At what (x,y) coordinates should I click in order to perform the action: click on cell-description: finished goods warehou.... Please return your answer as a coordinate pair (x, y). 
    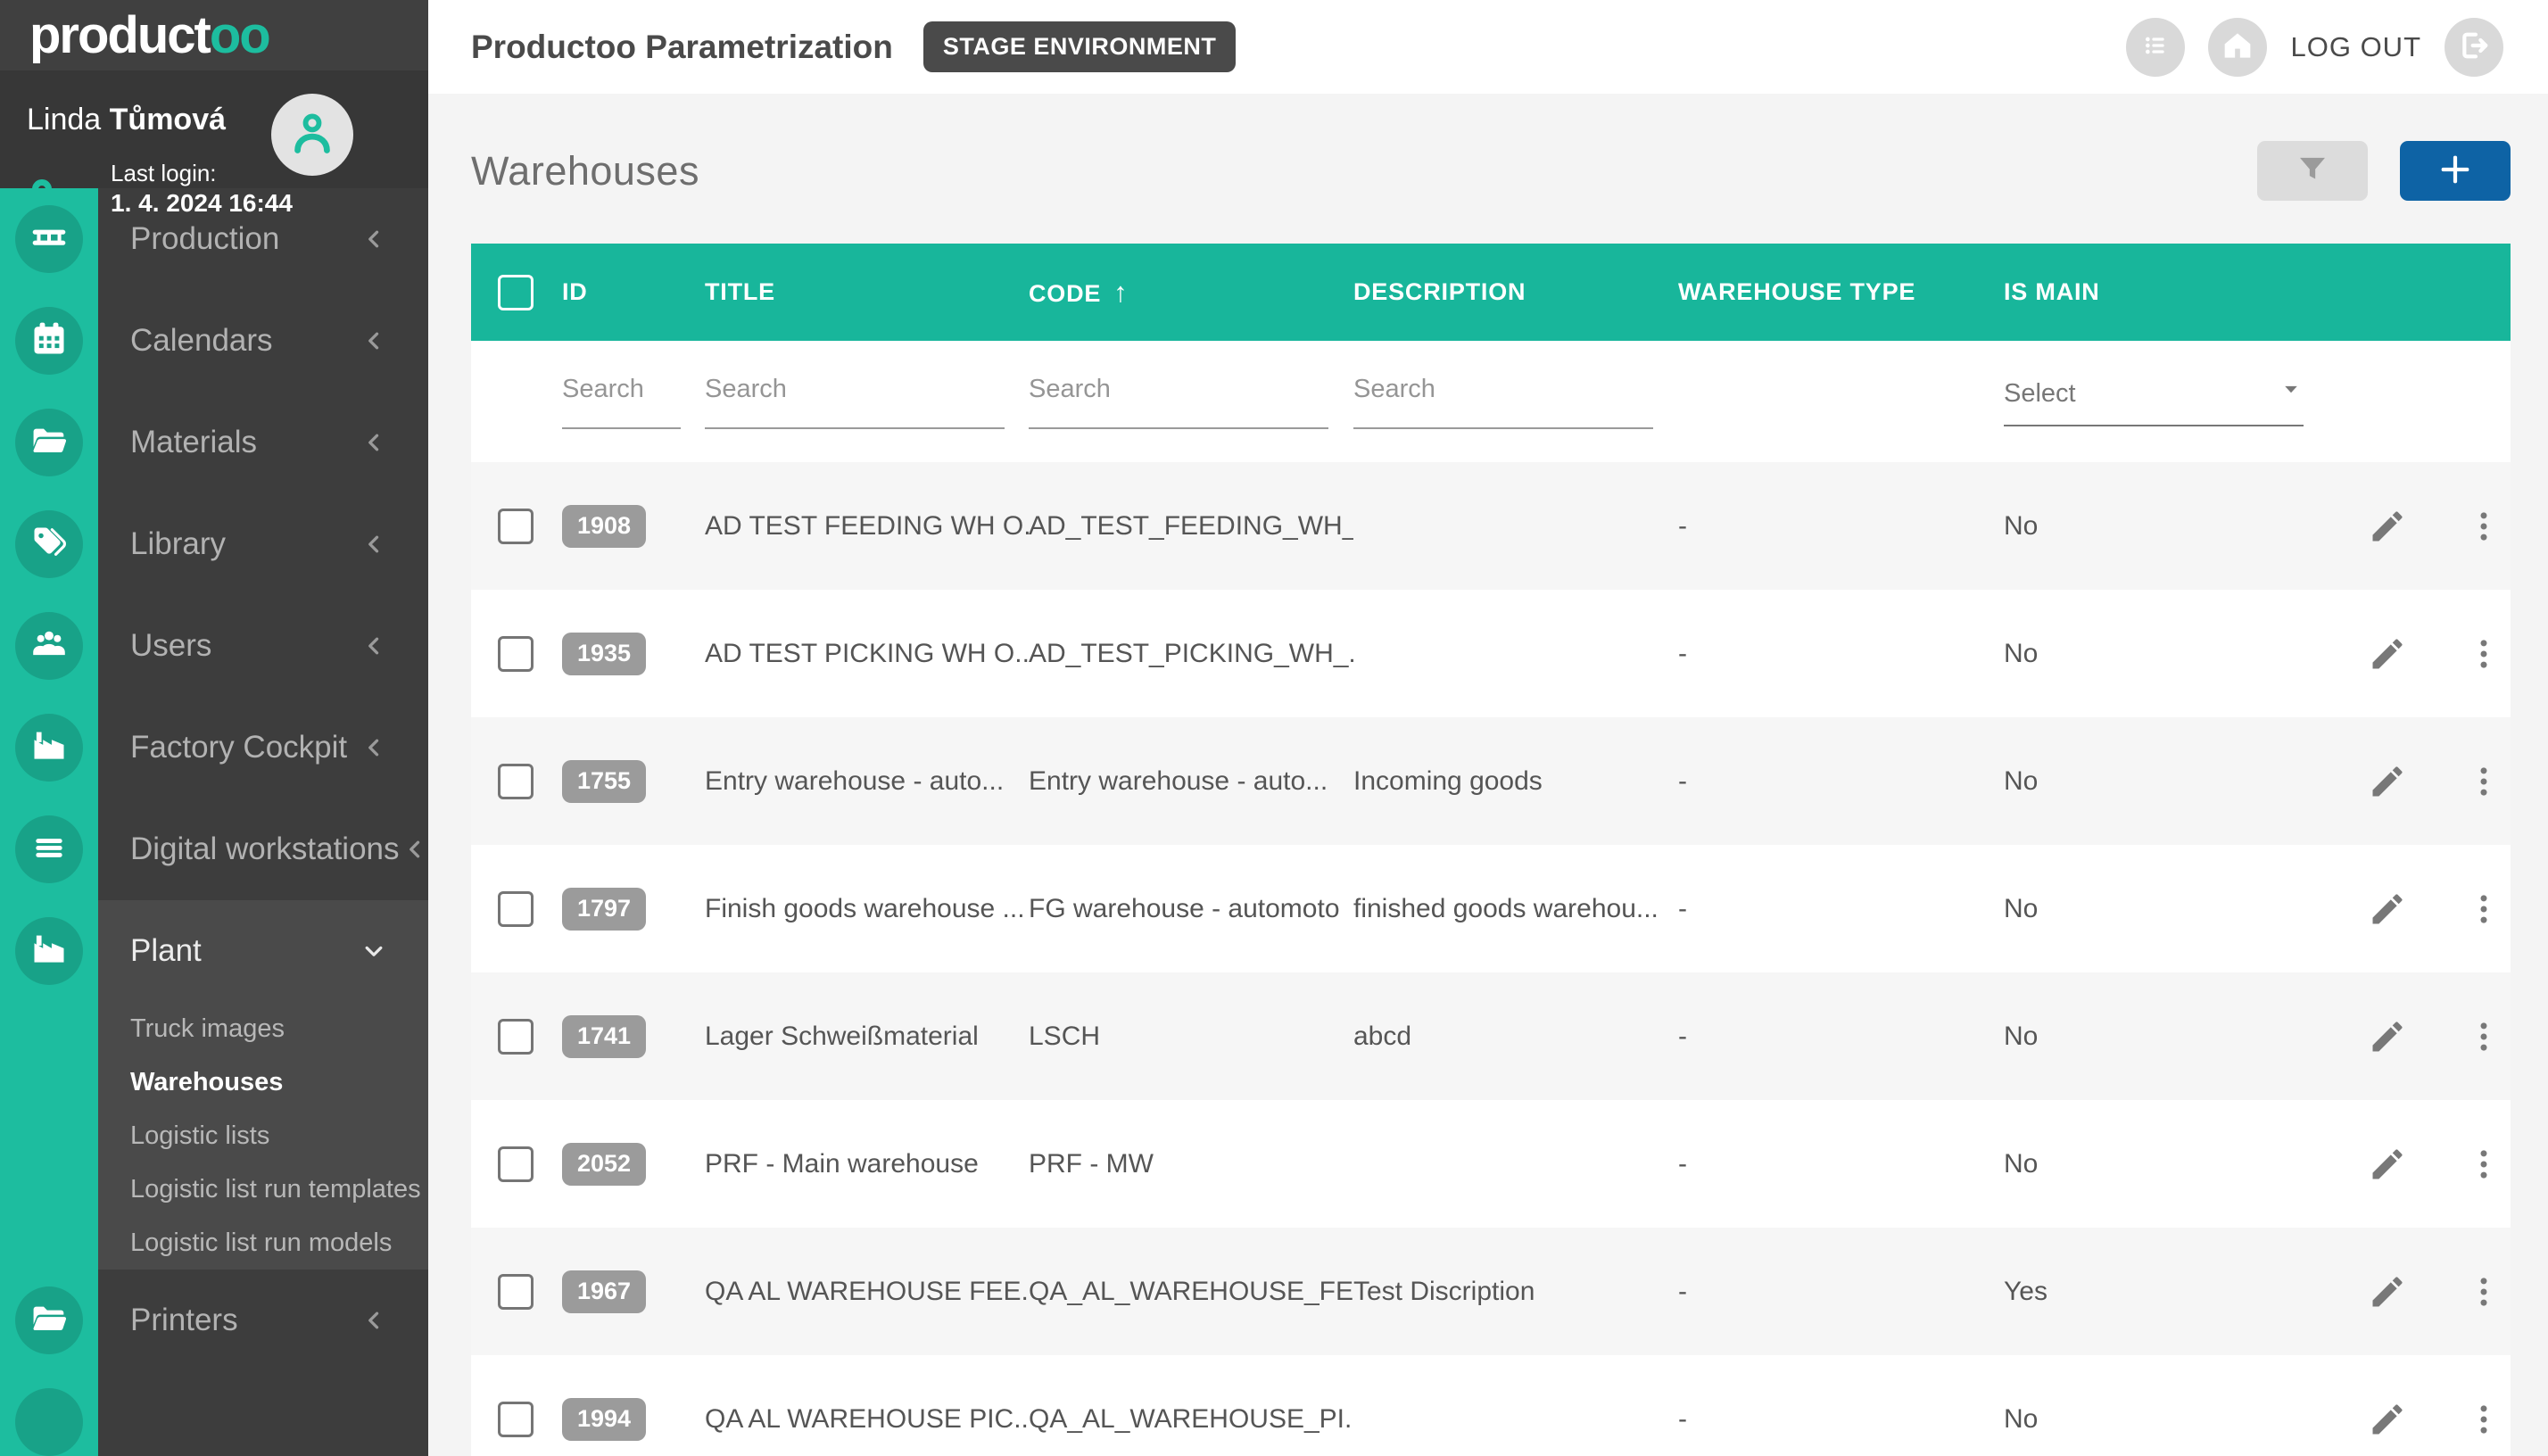
    Looking at the image, I should click on (1506, 908).